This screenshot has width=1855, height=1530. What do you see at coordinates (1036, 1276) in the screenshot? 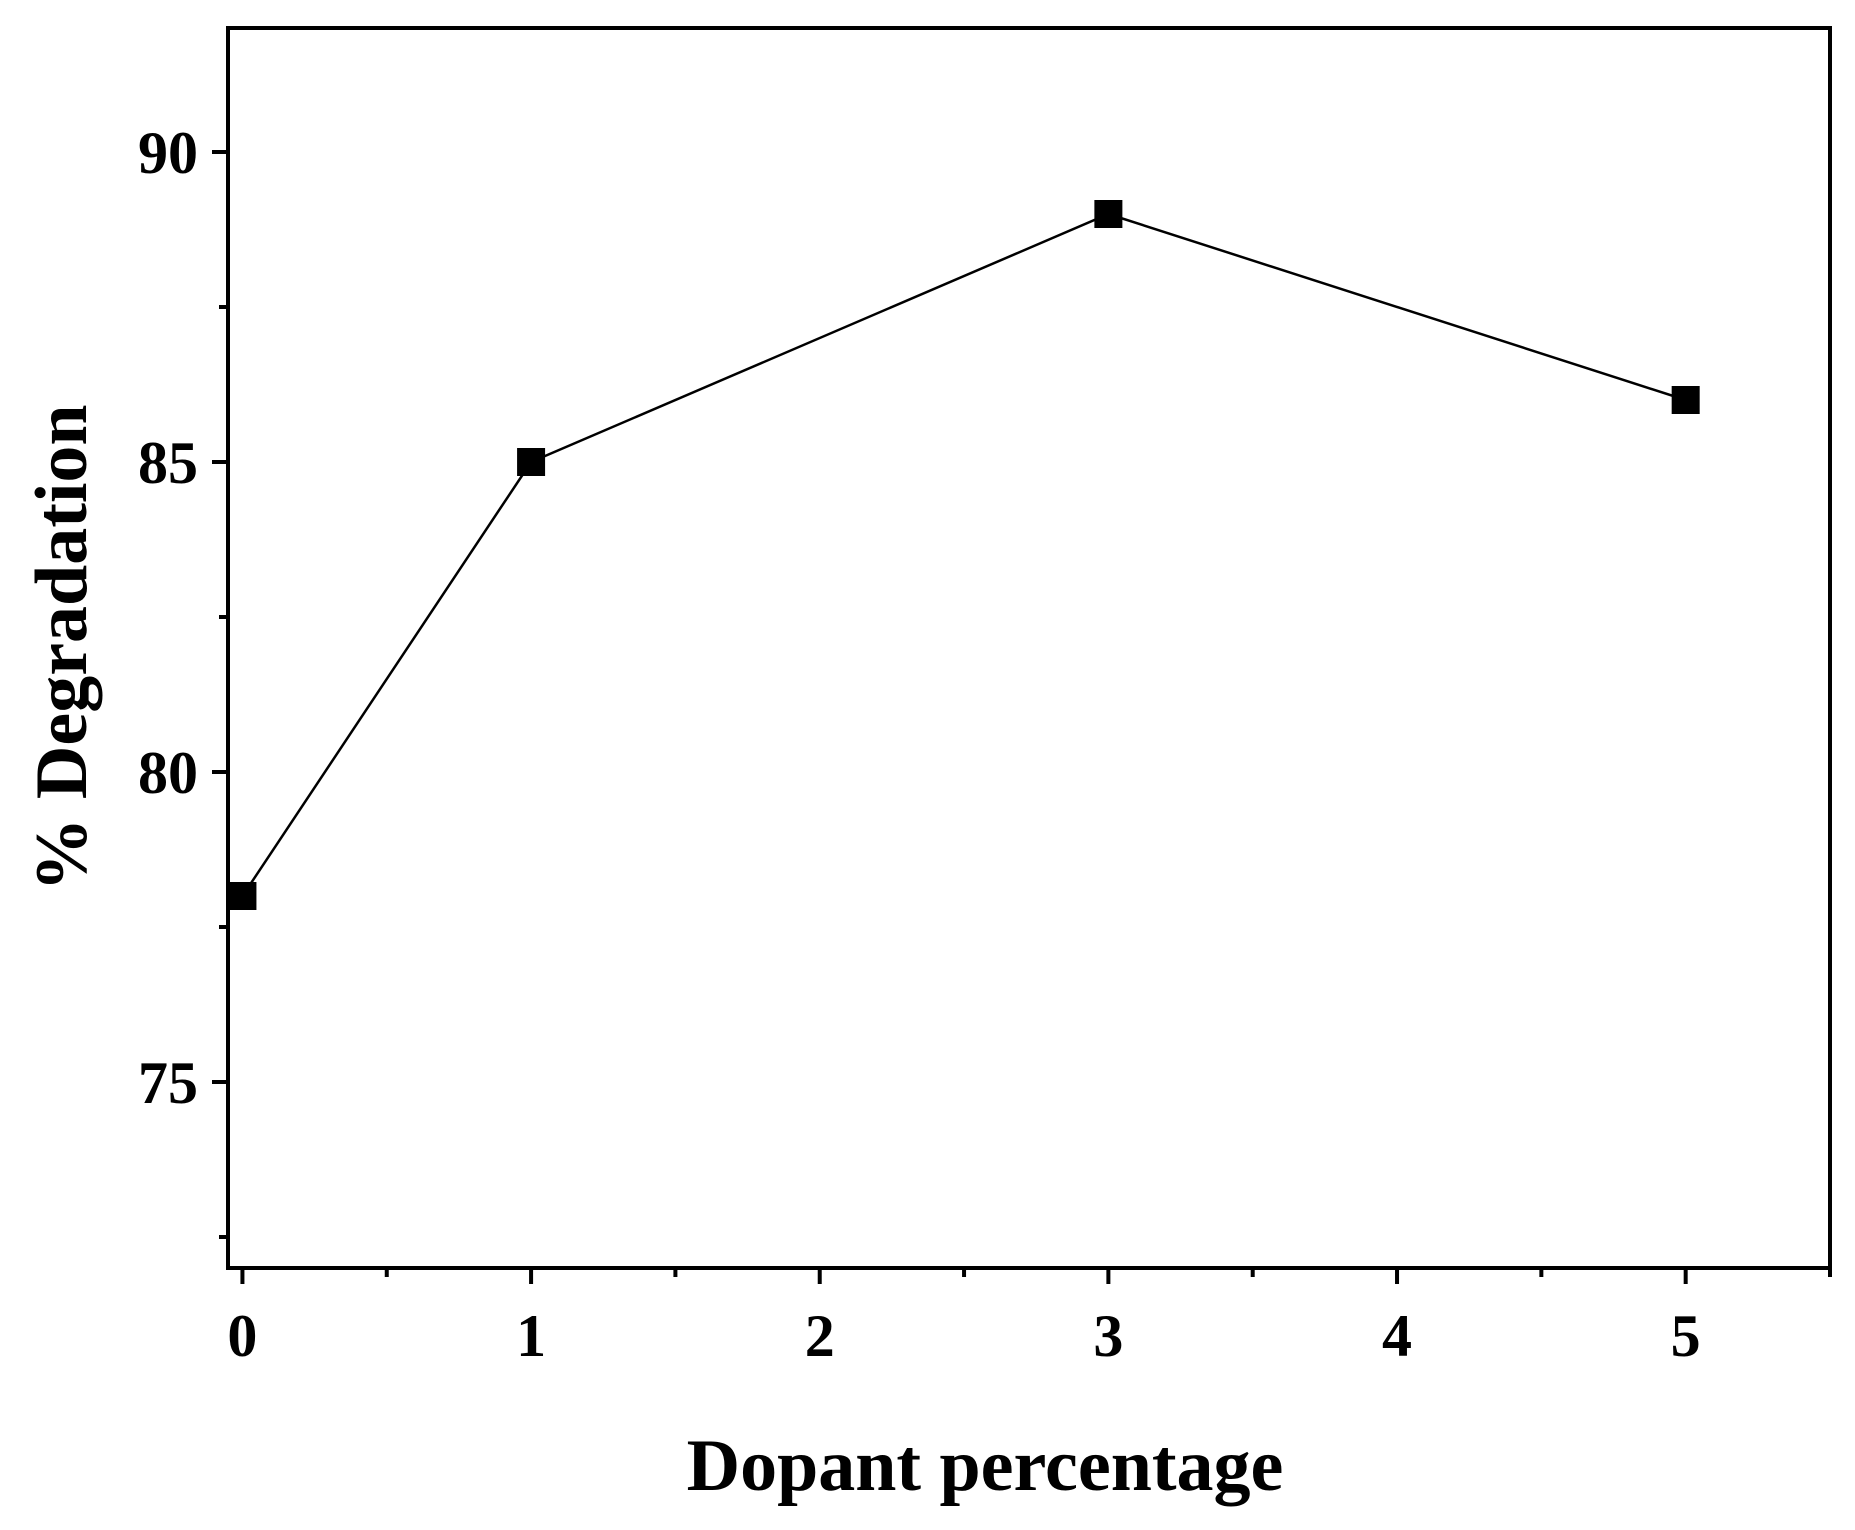
I see `x-axis-ticks` at bounding box center [1036, 1276].